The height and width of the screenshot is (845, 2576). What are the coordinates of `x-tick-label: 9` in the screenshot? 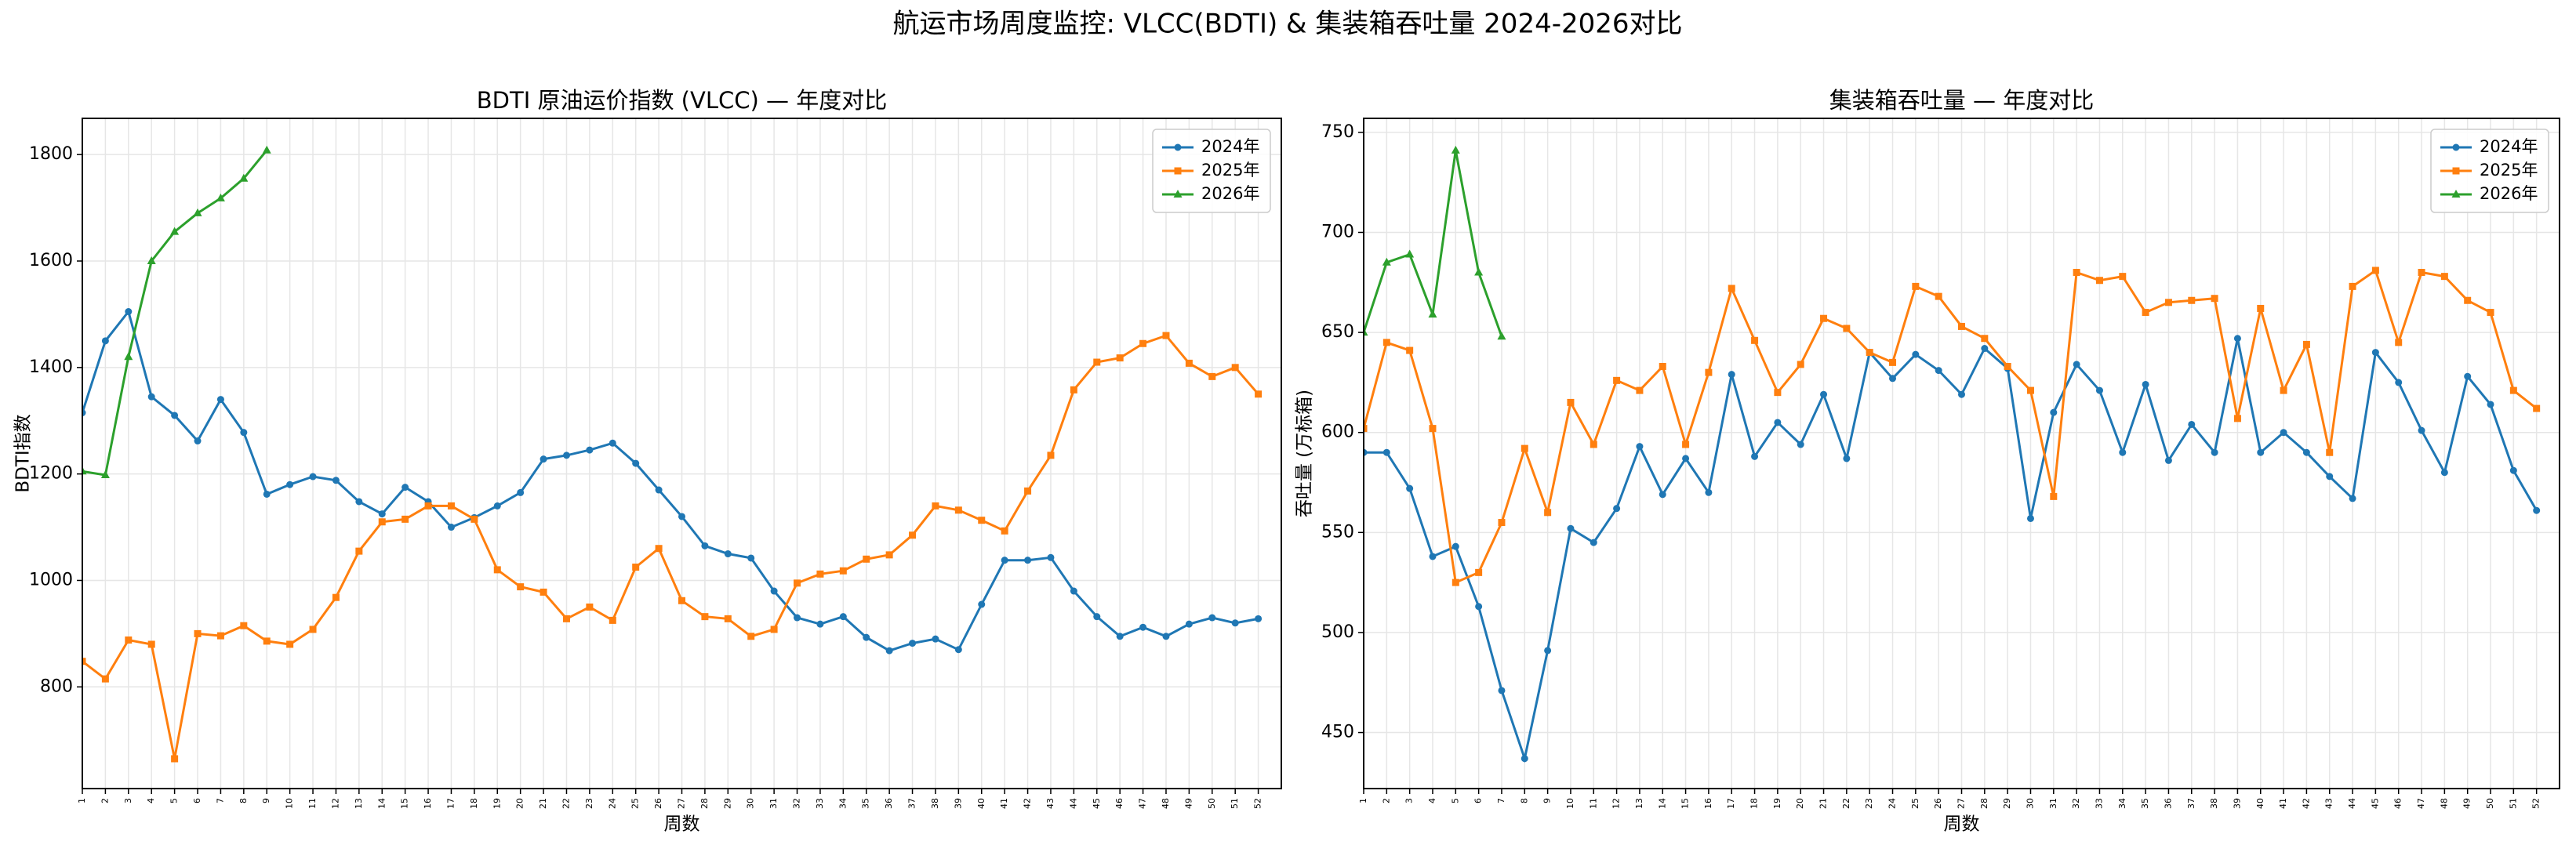 It's located at (1547, 800).